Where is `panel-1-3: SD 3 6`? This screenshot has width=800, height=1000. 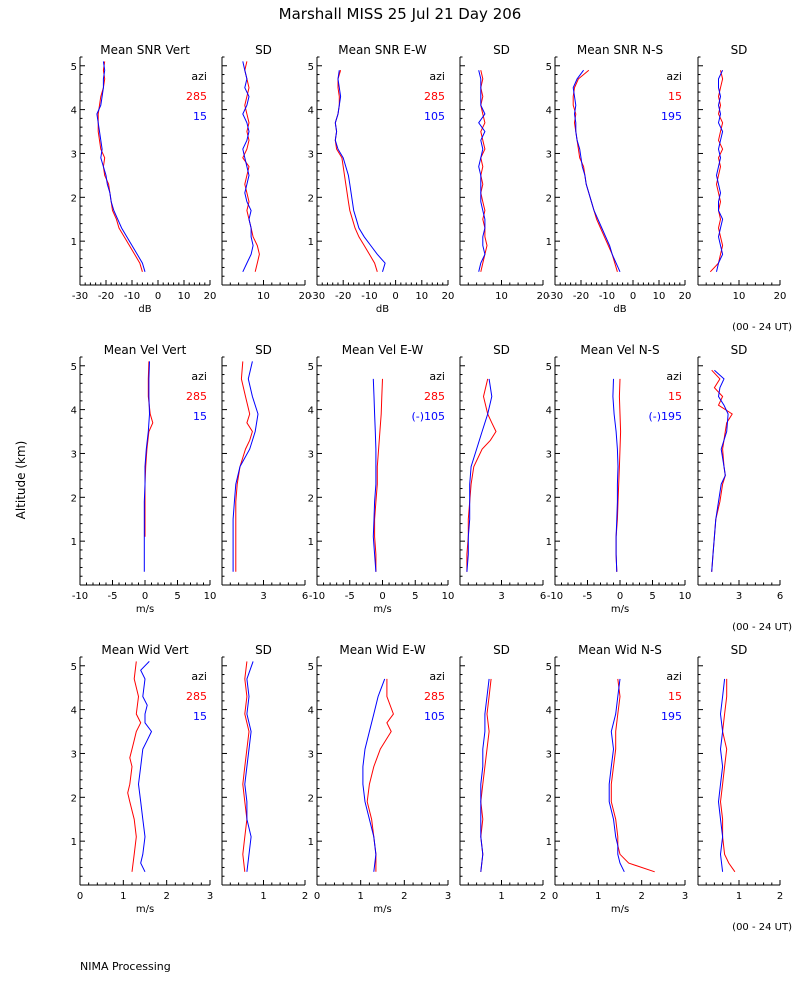 panel-1-3: SD 3 6 is located at coordinates (502, 472).